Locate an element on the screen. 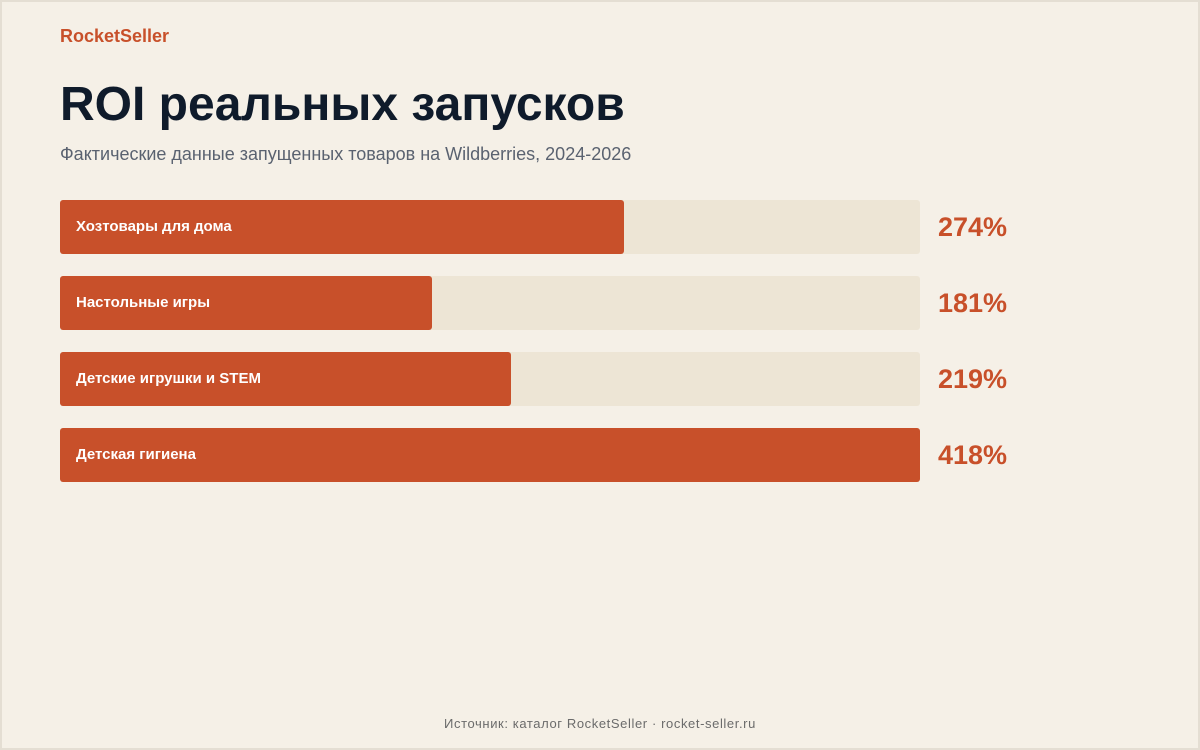  value-label: 418% is located at coordinates (973, 455).